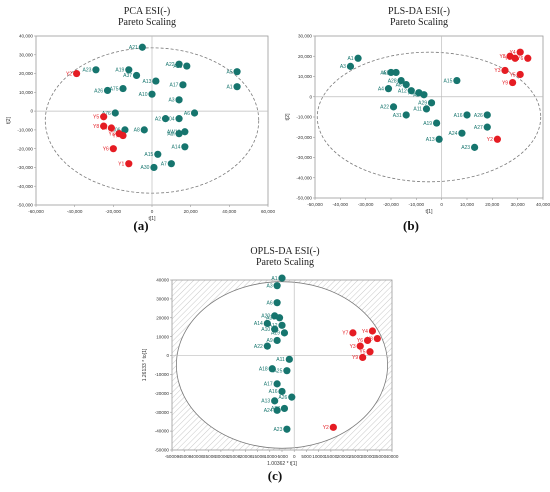  Describe the element at coordinates (366, 204) in the screenshot. I see `x-tick-label: -30,000` at that location.